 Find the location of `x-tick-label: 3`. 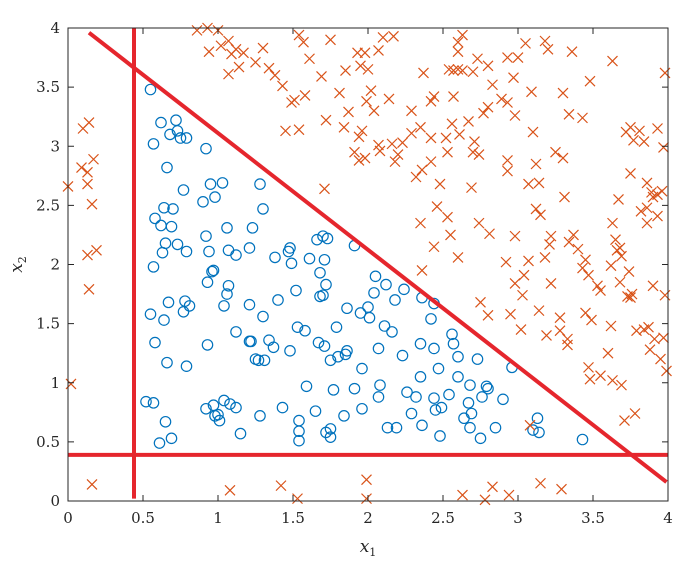

x-tick-label: 3 is located at coordinates (518, 518).